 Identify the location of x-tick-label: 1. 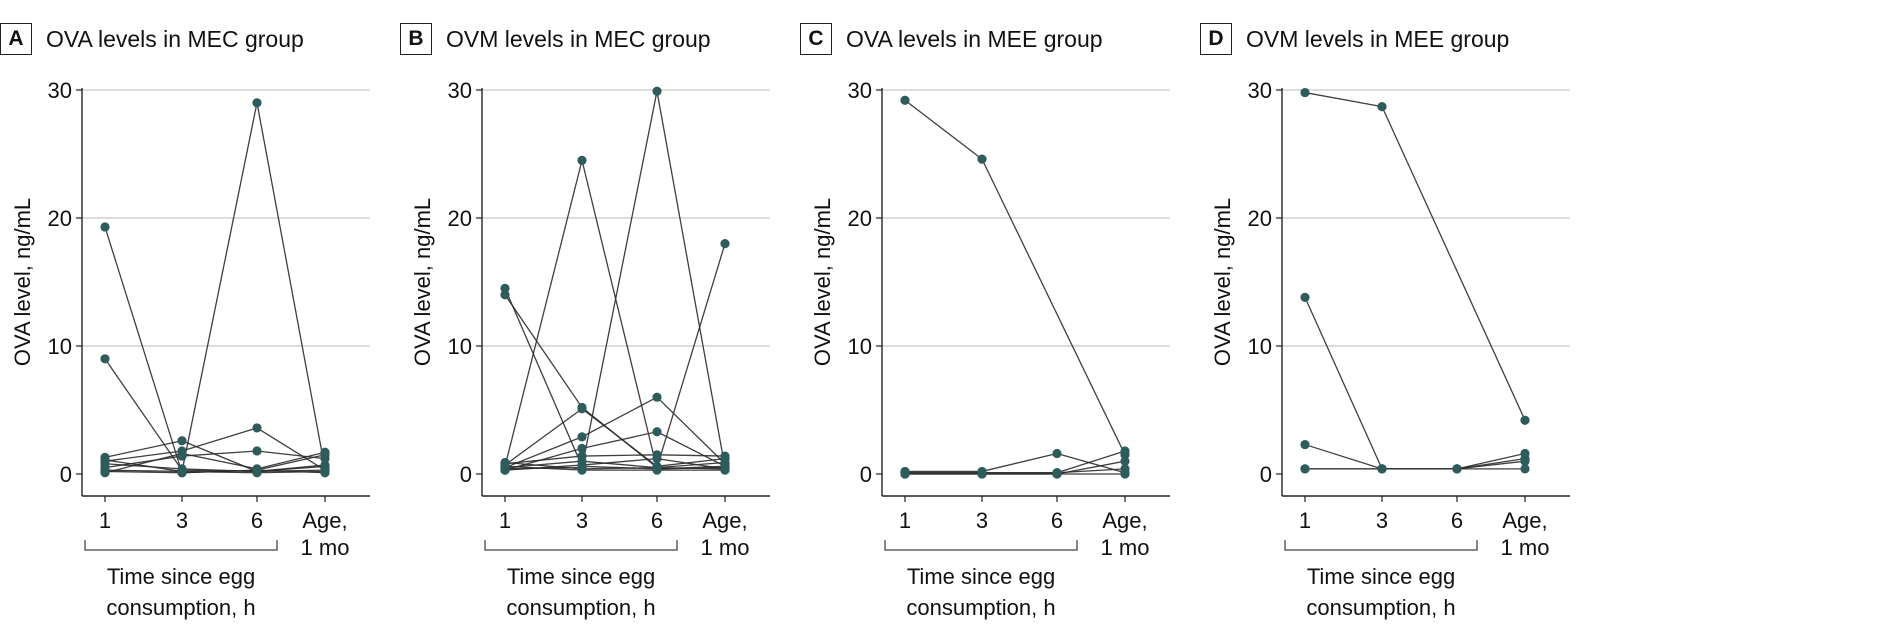
(1305, 520).